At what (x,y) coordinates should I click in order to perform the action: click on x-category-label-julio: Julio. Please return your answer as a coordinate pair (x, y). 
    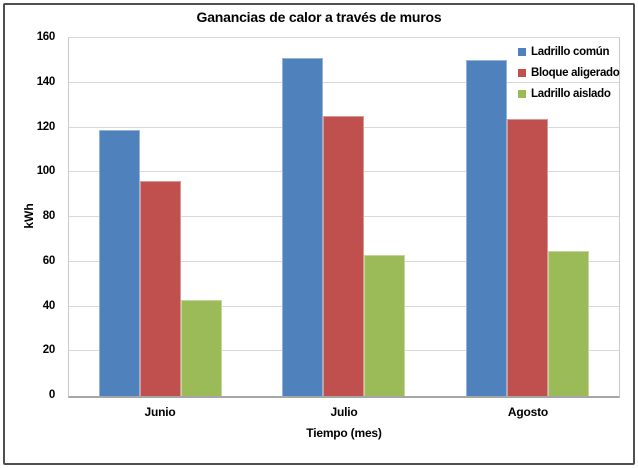
    Looking at the image, I should click on (344, 412).